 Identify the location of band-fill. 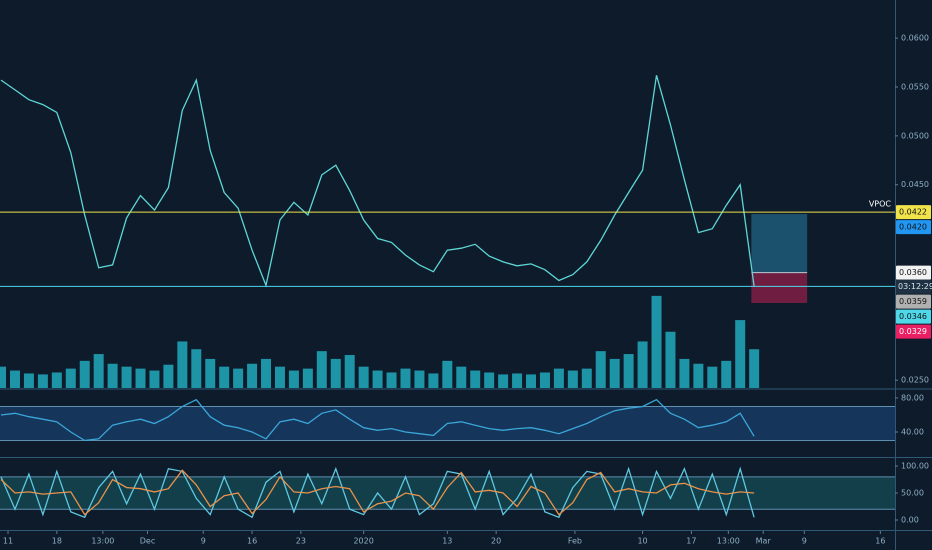
(447, 493).